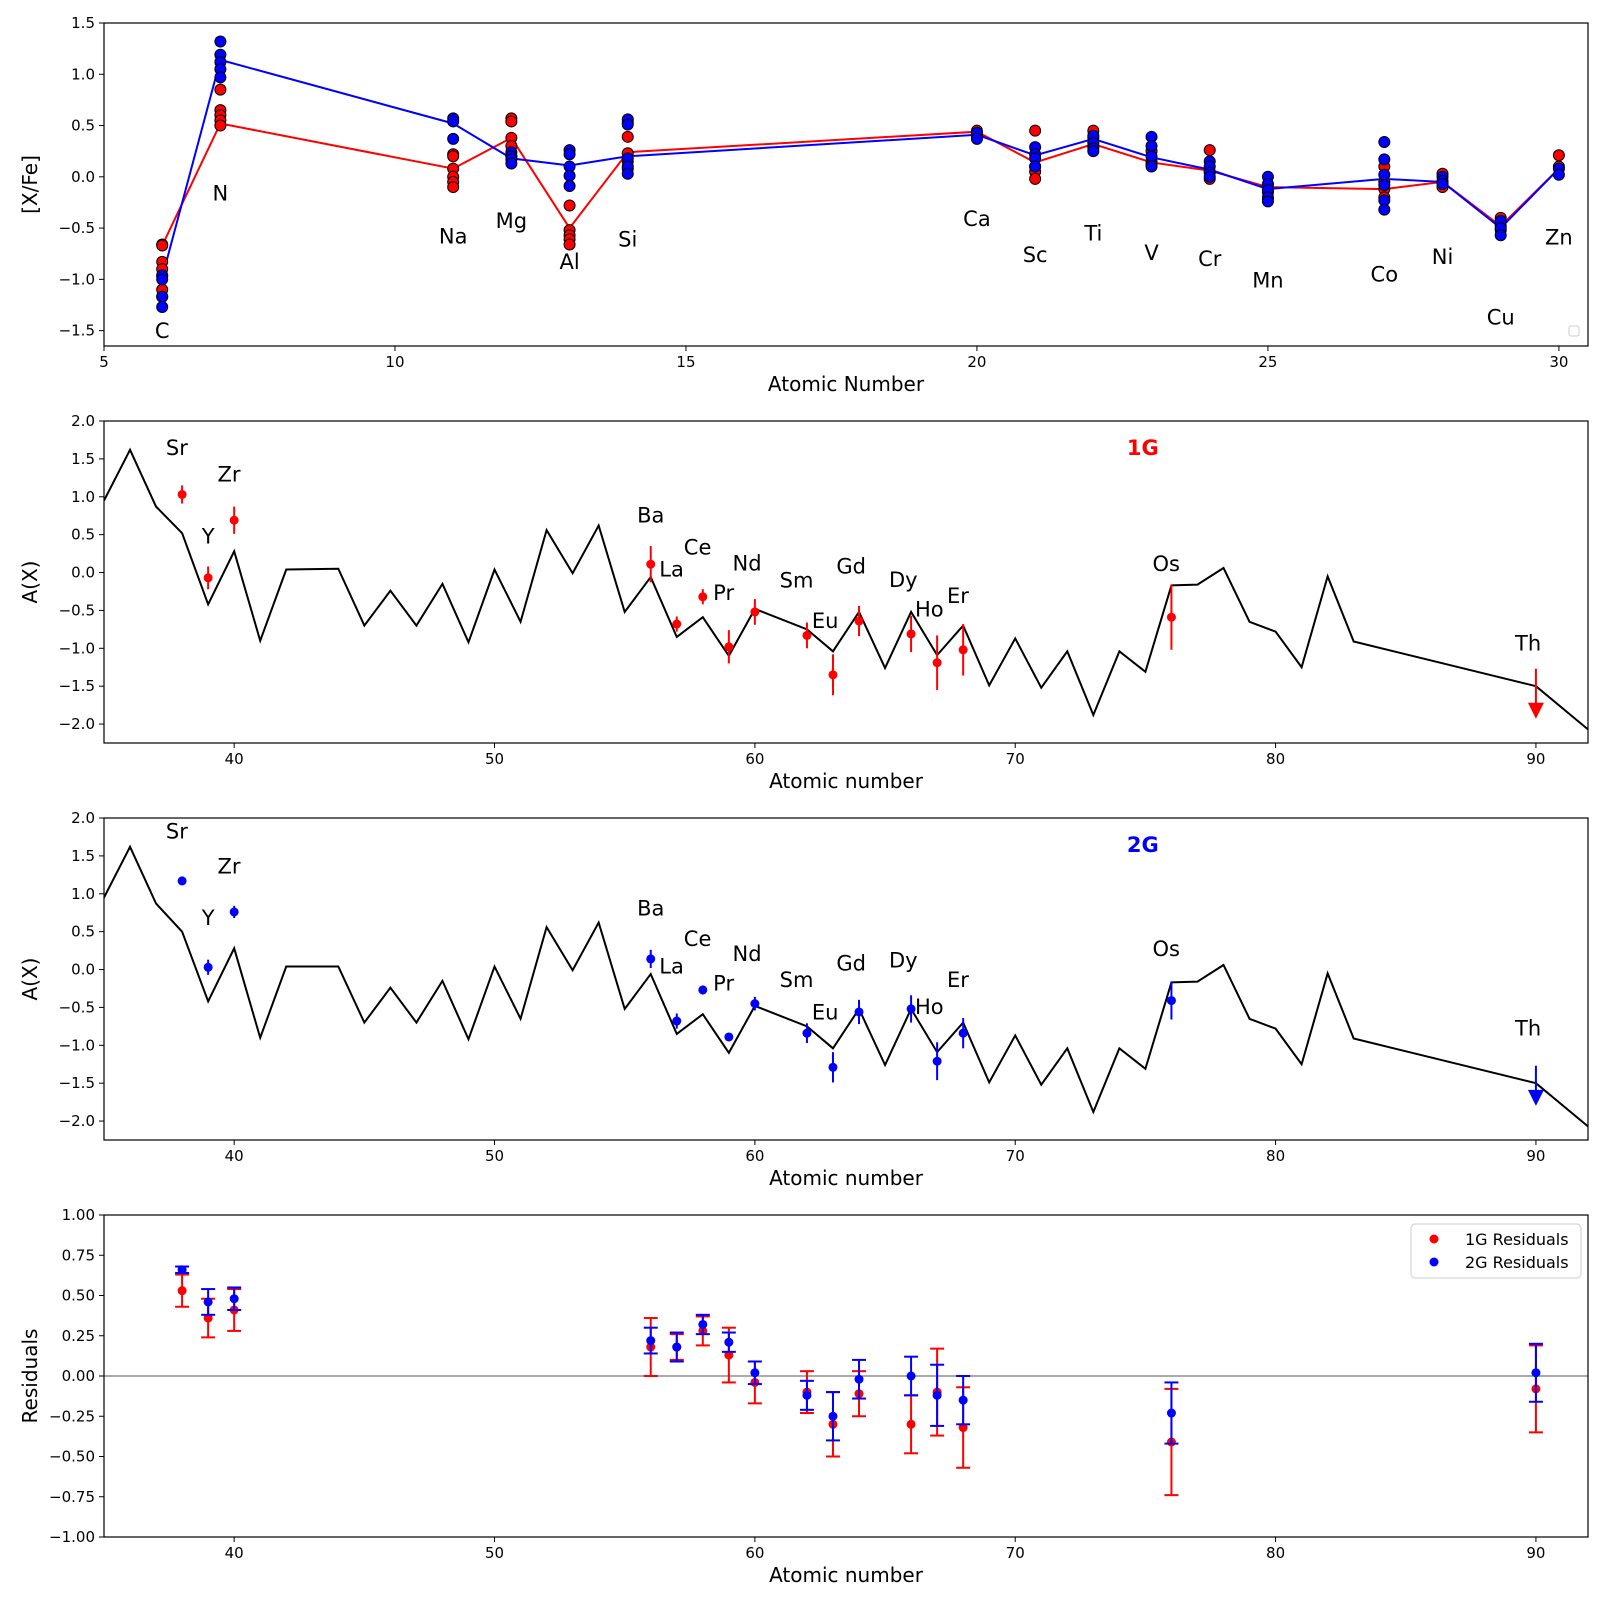 The height and width of the screenshot is (1600, 1600). Describe the element at coordinates (221, 193) in the screenshot. I see `element-label: N` at that location.